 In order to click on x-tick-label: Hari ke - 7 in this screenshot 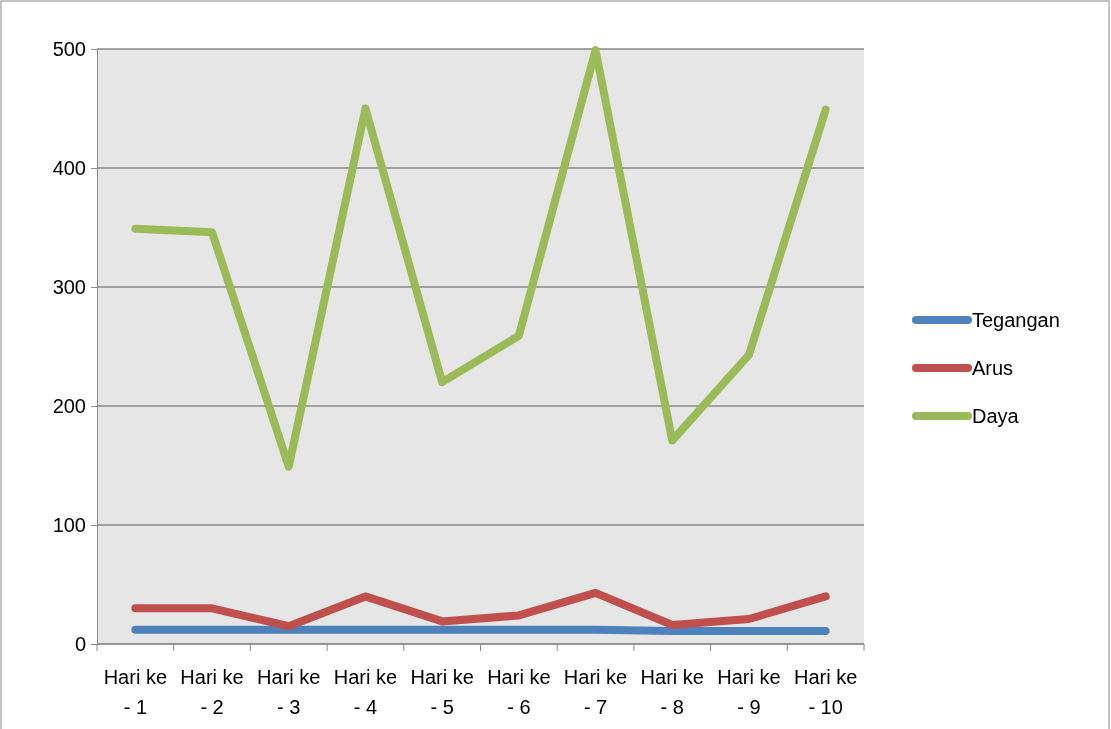, I will do `click(595, 692)`.